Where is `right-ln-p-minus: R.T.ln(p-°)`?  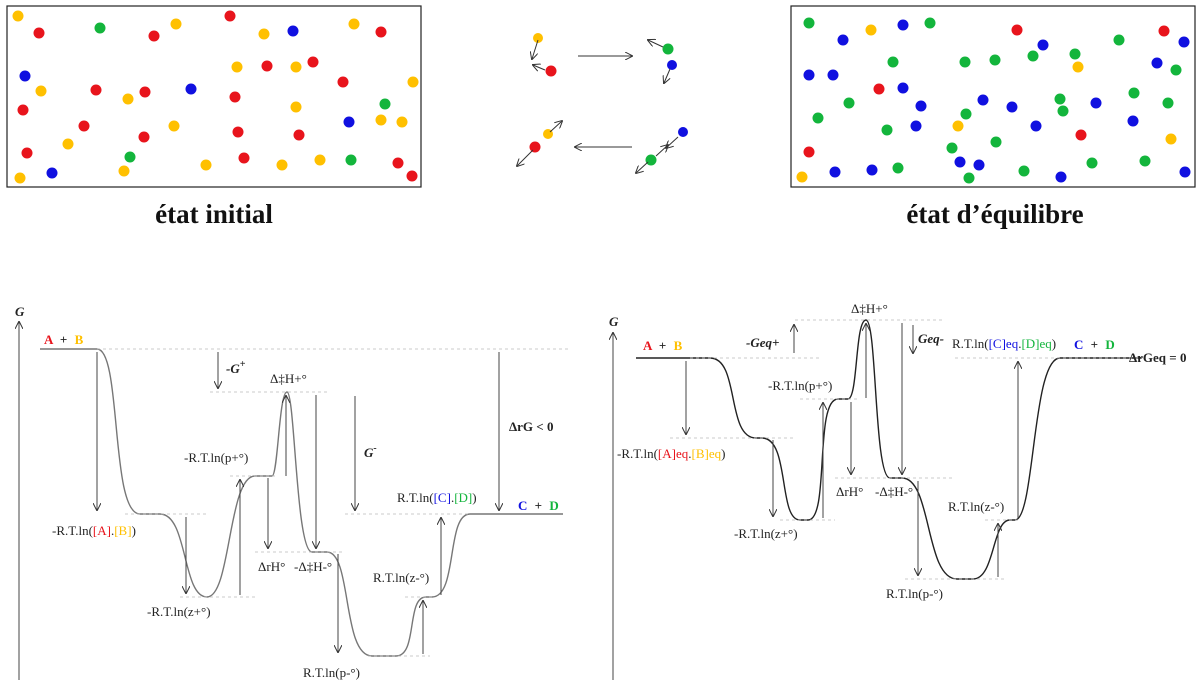
right-ln-p-minus: R.T.ln(p-°) is located at coordinates (914, 593).